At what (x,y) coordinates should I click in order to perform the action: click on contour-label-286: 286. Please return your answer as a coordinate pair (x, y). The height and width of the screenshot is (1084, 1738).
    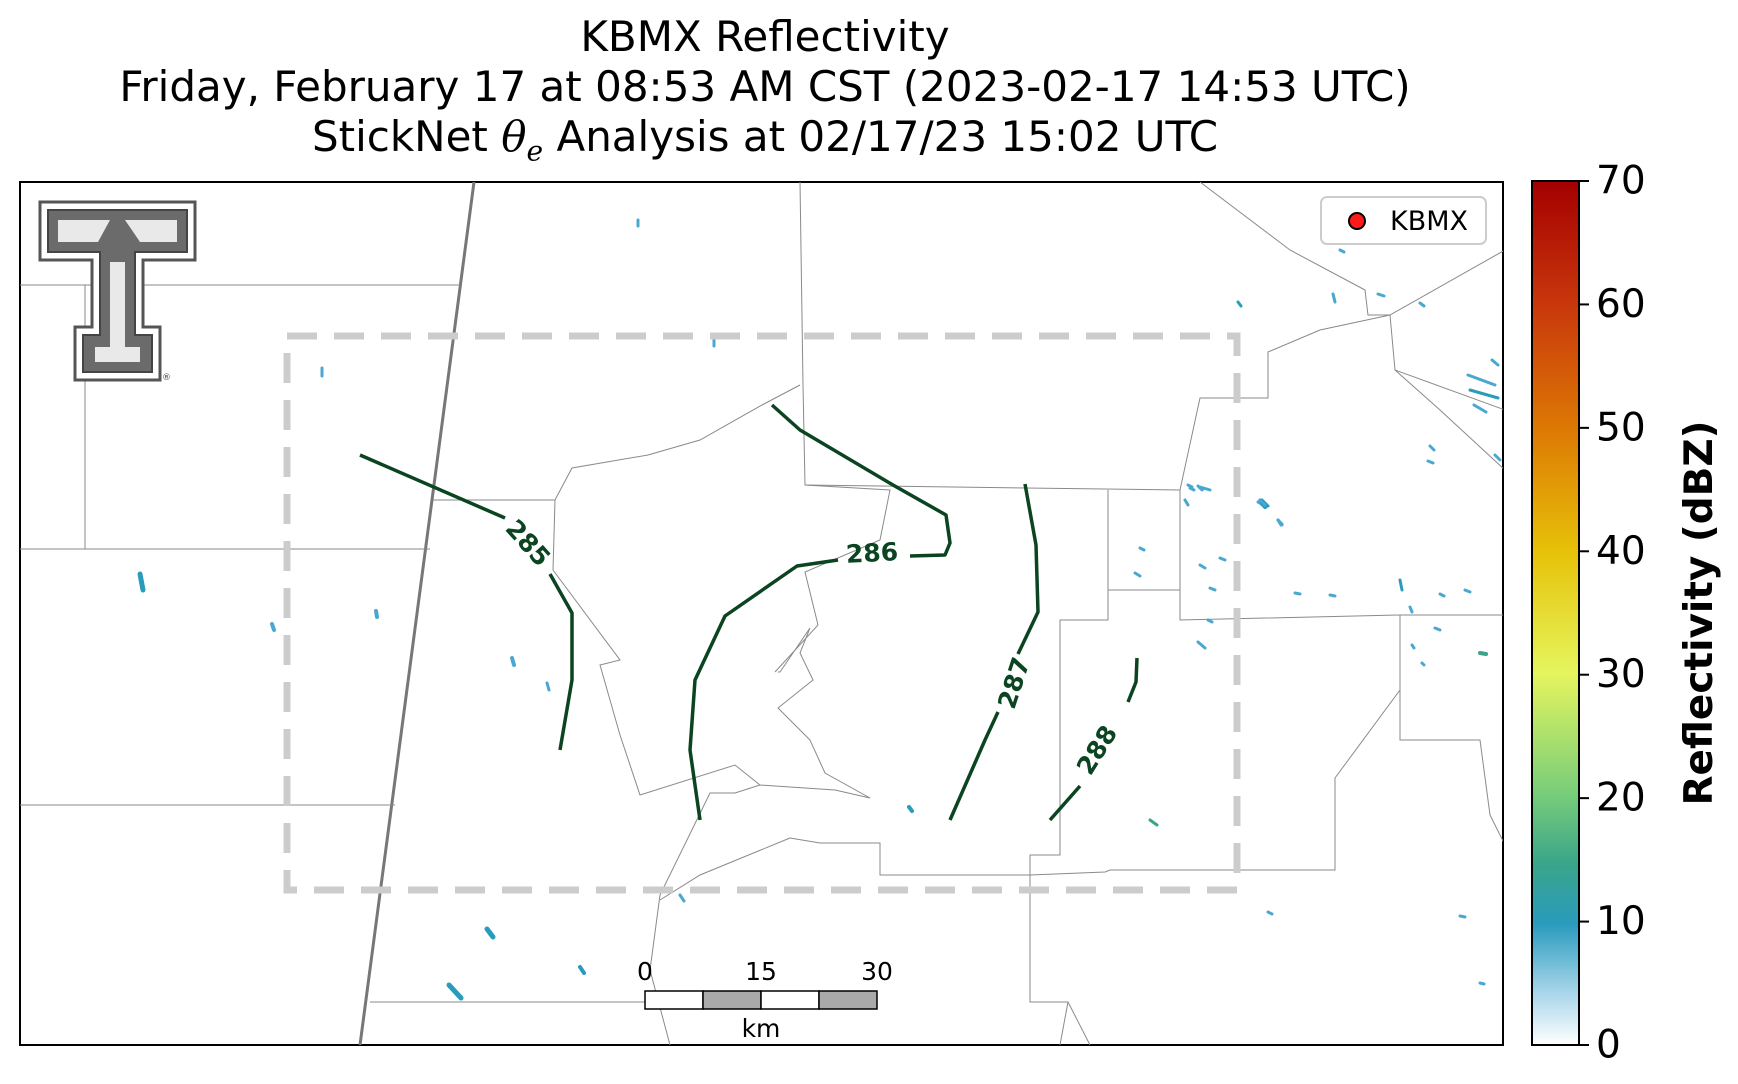
    Looking at the image, I should click on (872, 553).